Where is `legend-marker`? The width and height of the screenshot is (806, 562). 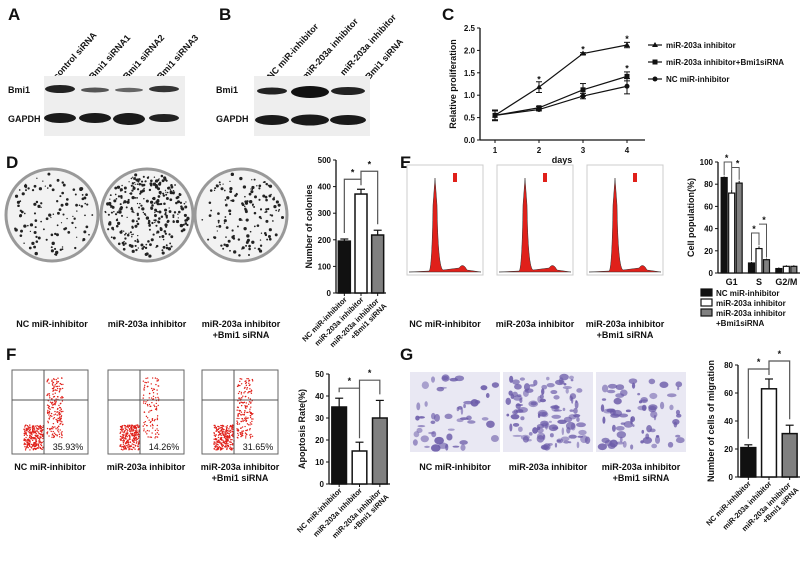
legend-marker is located at coordinates (655, 44).